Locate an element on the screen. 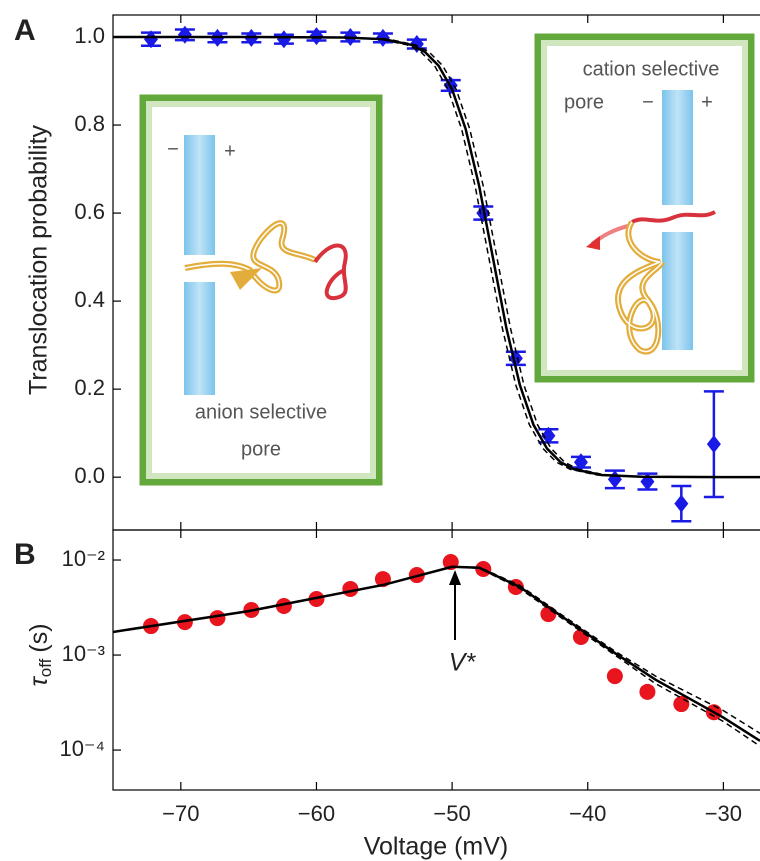  y-tick-label: 0.2 is located at coordinates (89, 387).